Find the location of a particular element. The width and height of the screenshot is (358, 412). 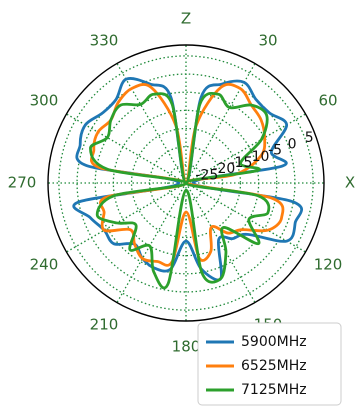

angular-tick-label: 300 is located at coordinates (44, 101).